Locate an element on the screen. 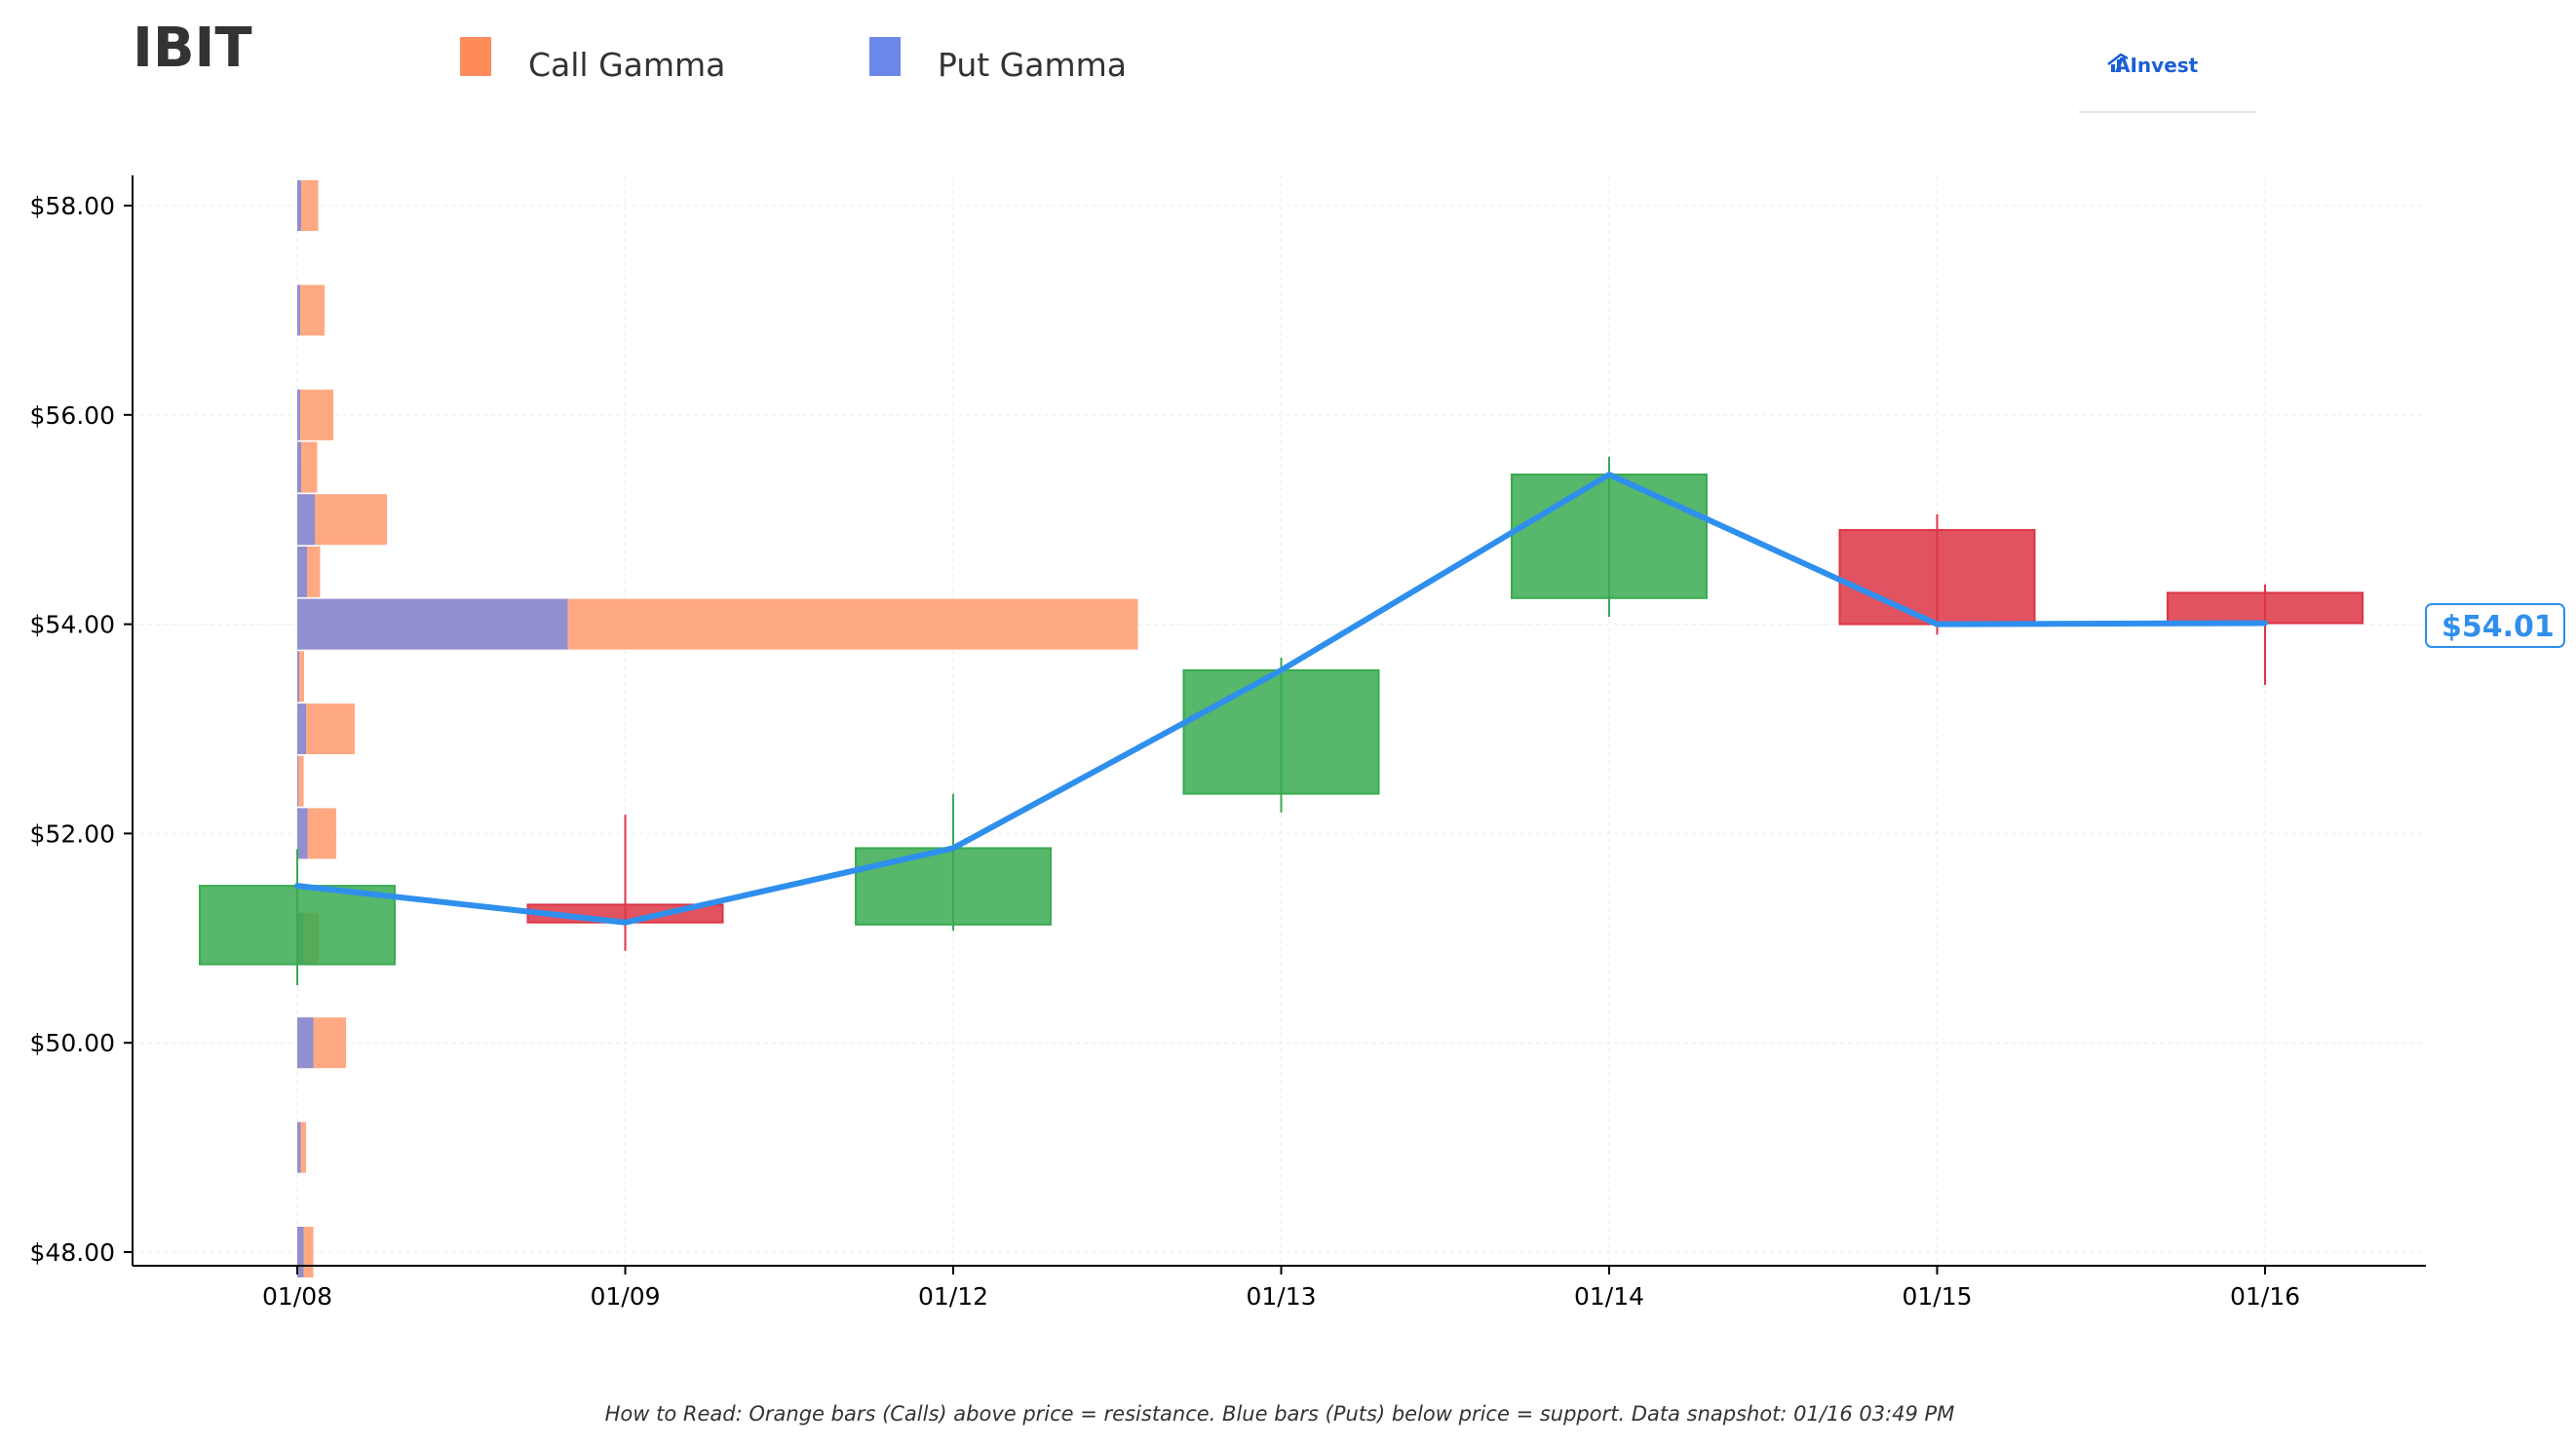 The height and width of the screenshot is (1446, 2576). x-tick-label: 01/13 is located at coordinates (1281, 1296).